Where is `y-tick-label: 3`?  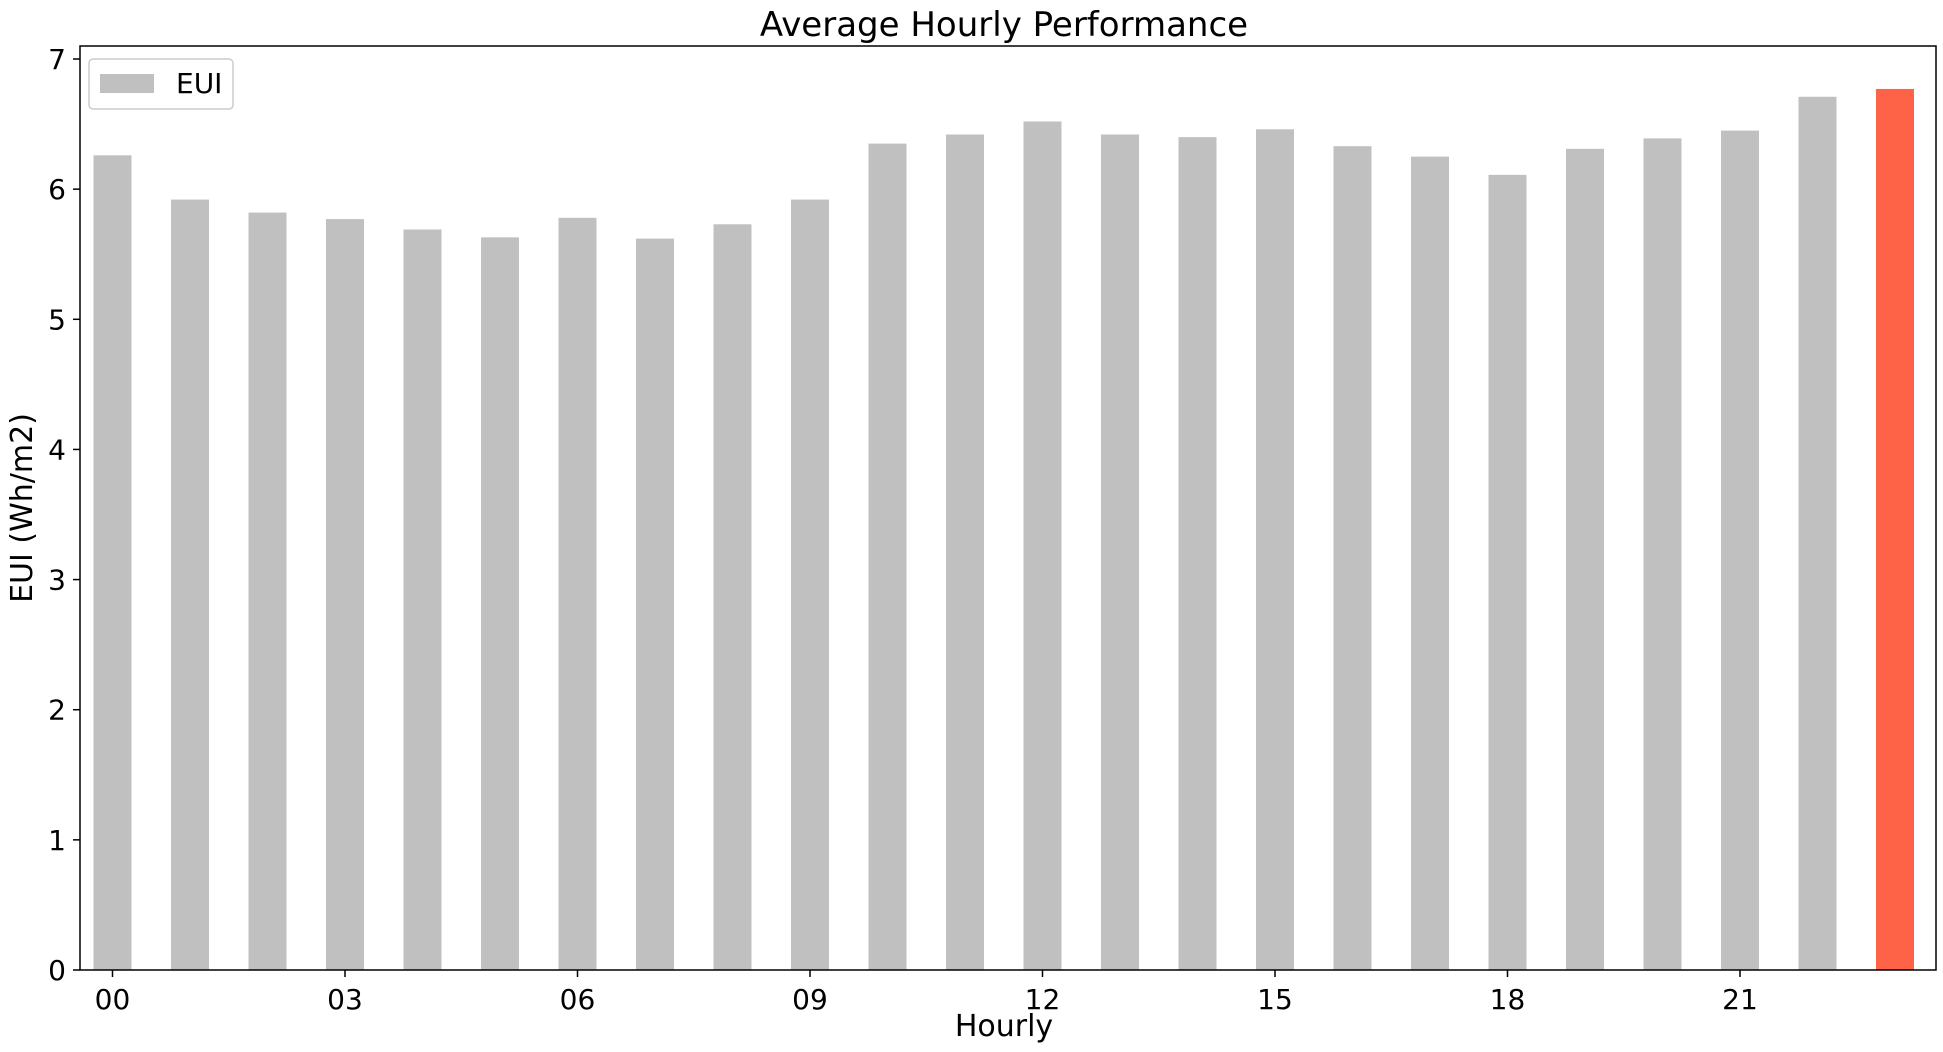 y-tick-label: 3 is located at coordinates (57, 580).